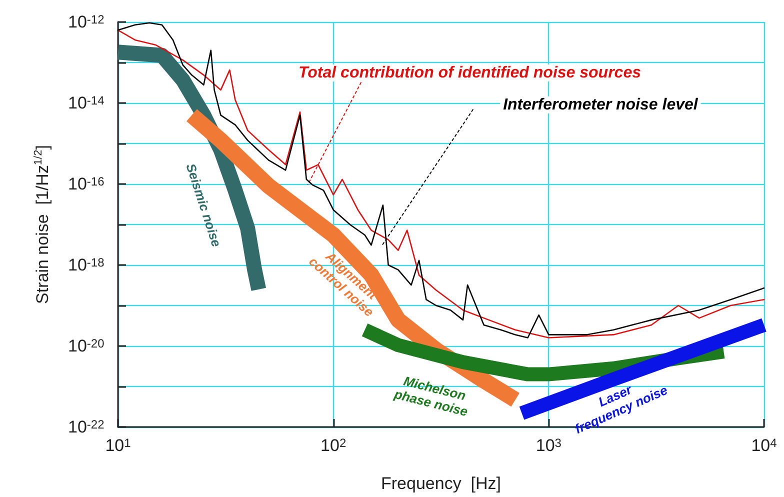 Image resolution: width=784 pixels, height=497 pixels. What do you see at coordinates (203, 205) in the screenshot?
I see `text: Seismic noise` at bounding box center [203, 205].